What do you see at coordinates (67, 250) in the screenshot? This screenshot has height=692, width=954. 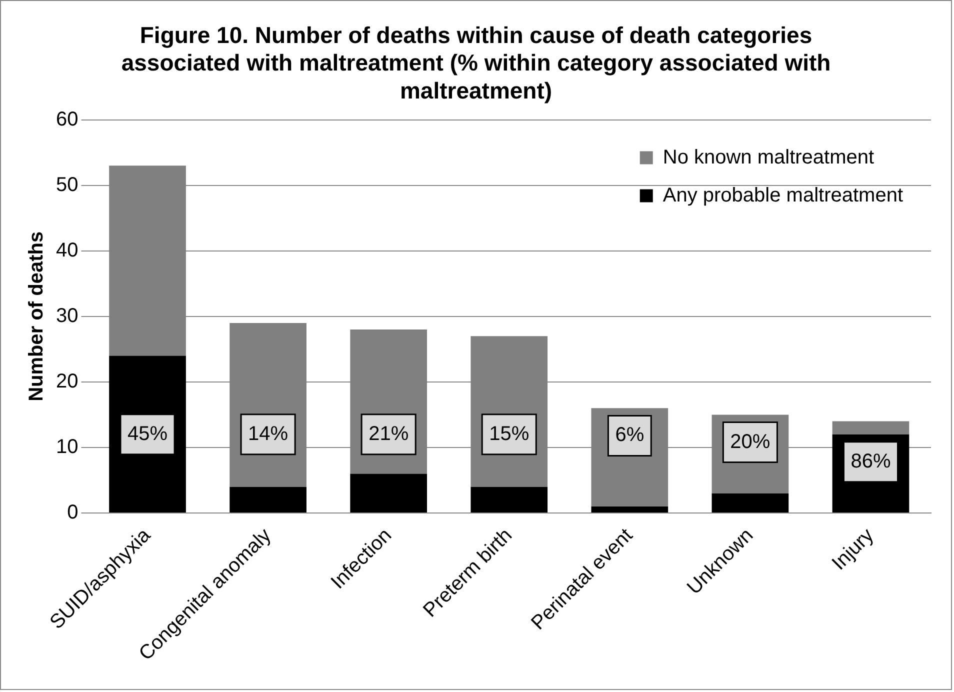 I see `y-tick-label: 40` at bounding box center [67, 250].